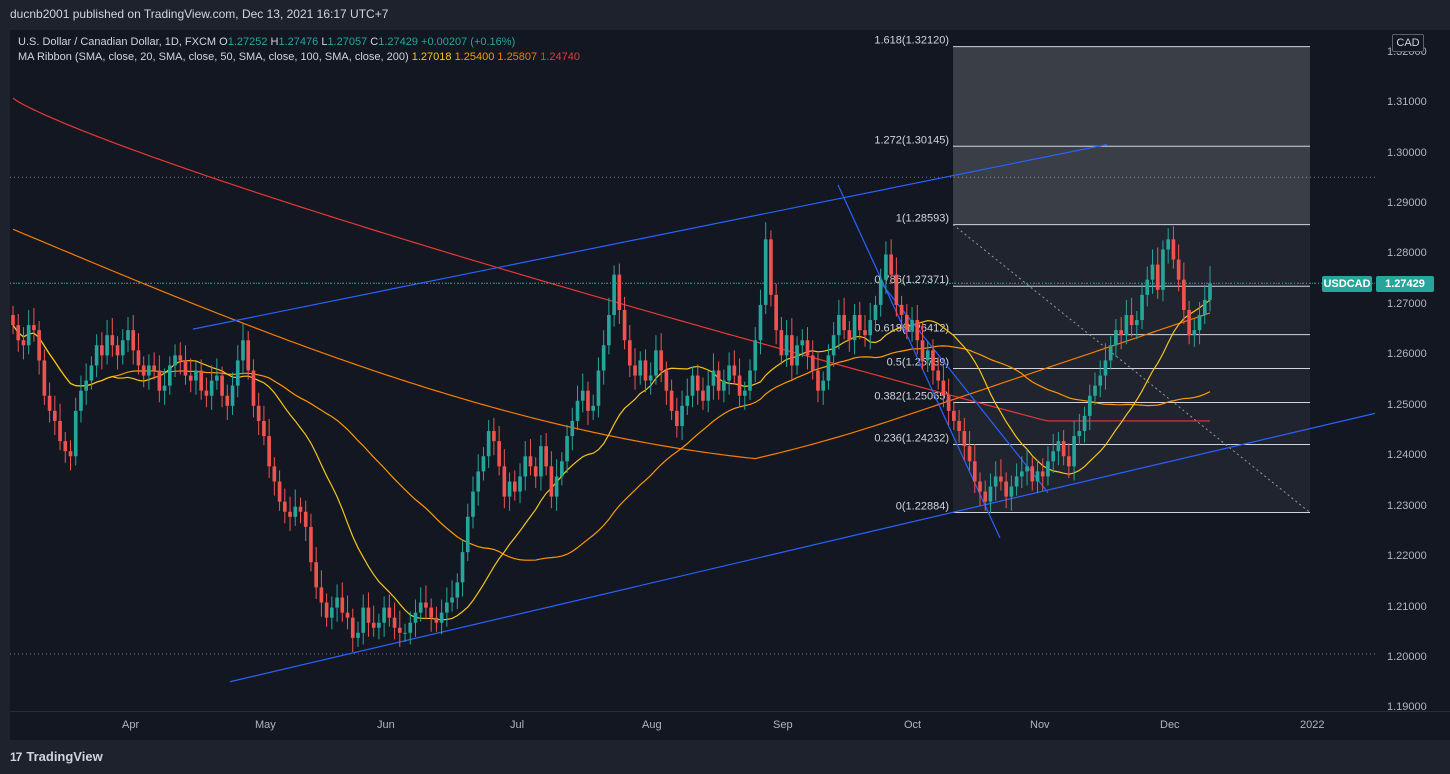 This screenshot has height=774, width=1450. Describe the element at coordinates (1407, 455) in the screenshot. I see `price-tick-label: 1.24000` at that location.